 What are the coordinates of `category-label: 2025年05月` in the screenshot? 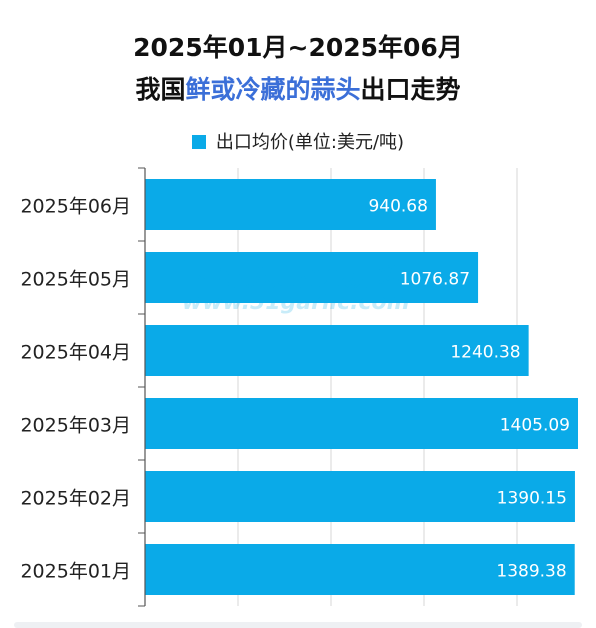 It's located at (75, 280).